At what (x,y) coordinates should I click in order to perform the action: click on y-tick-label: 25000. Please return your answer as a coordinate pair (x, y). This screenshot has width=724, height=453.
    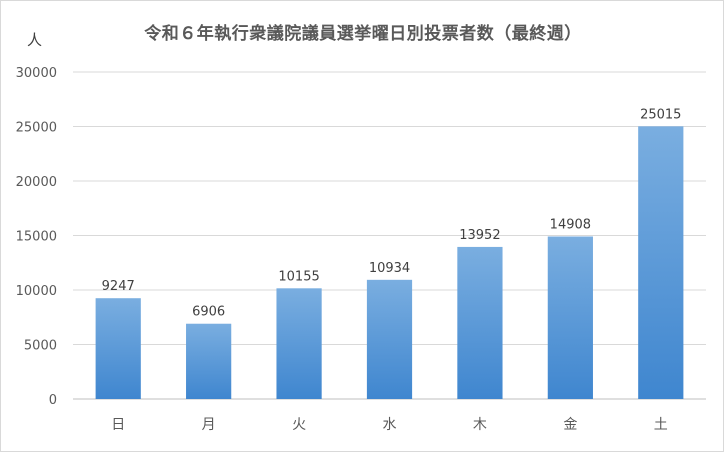
    Looking at the image, I should click on (36, 128).